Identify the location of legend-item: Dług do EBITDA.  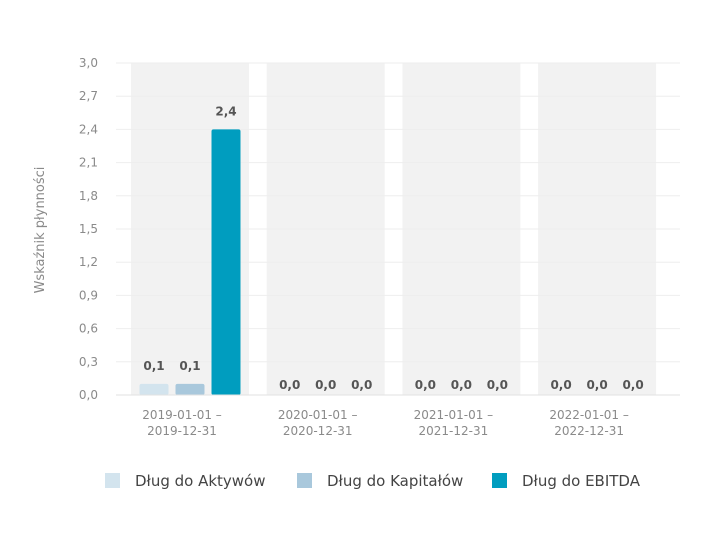
(566, 481).